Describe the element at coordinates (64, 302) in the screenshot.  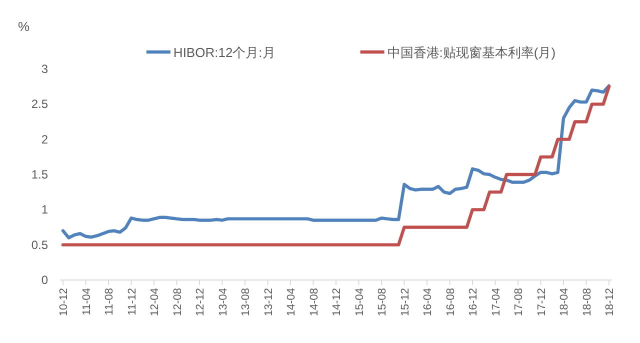
I see `x-tick-label: 10-12` at that location.